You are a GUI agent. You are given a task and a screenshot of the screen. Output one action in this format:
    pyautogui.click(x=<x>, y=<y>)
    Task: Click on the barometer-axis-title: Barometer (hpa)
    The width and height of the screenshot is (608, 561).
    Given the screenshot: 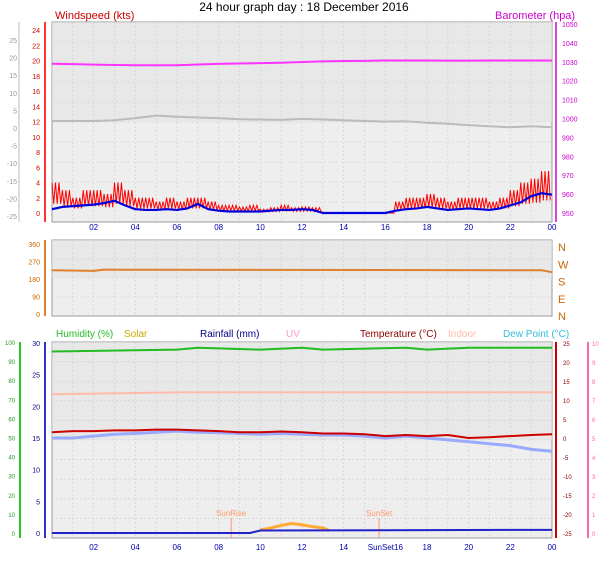 What is the action you would take?
    pyautogui.click(x=535, y=16)
    